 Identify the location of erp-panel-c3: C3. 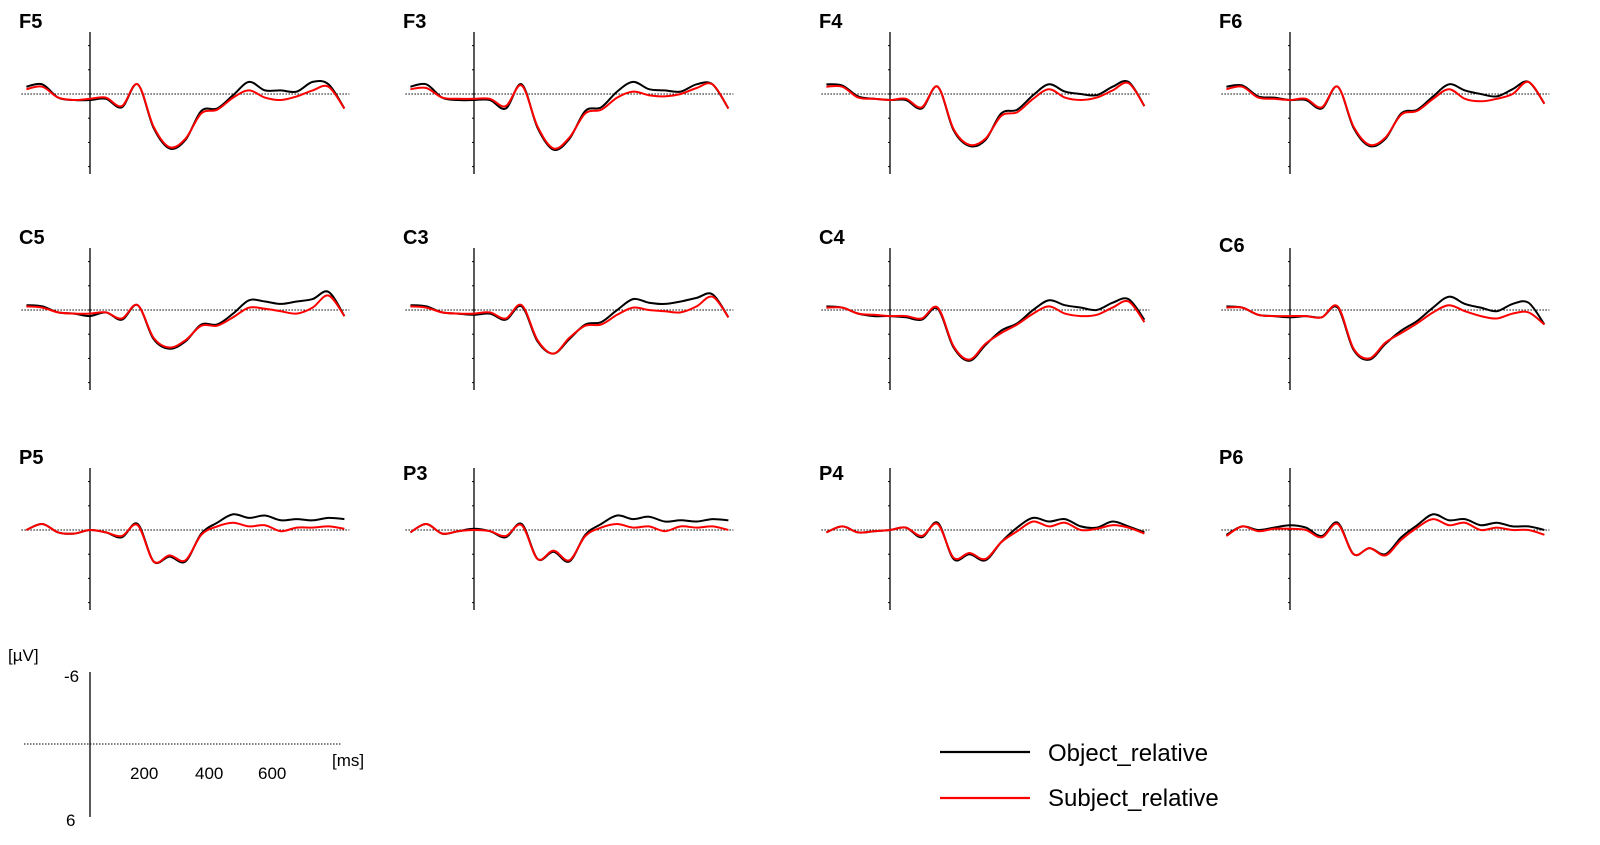
(568, 308).